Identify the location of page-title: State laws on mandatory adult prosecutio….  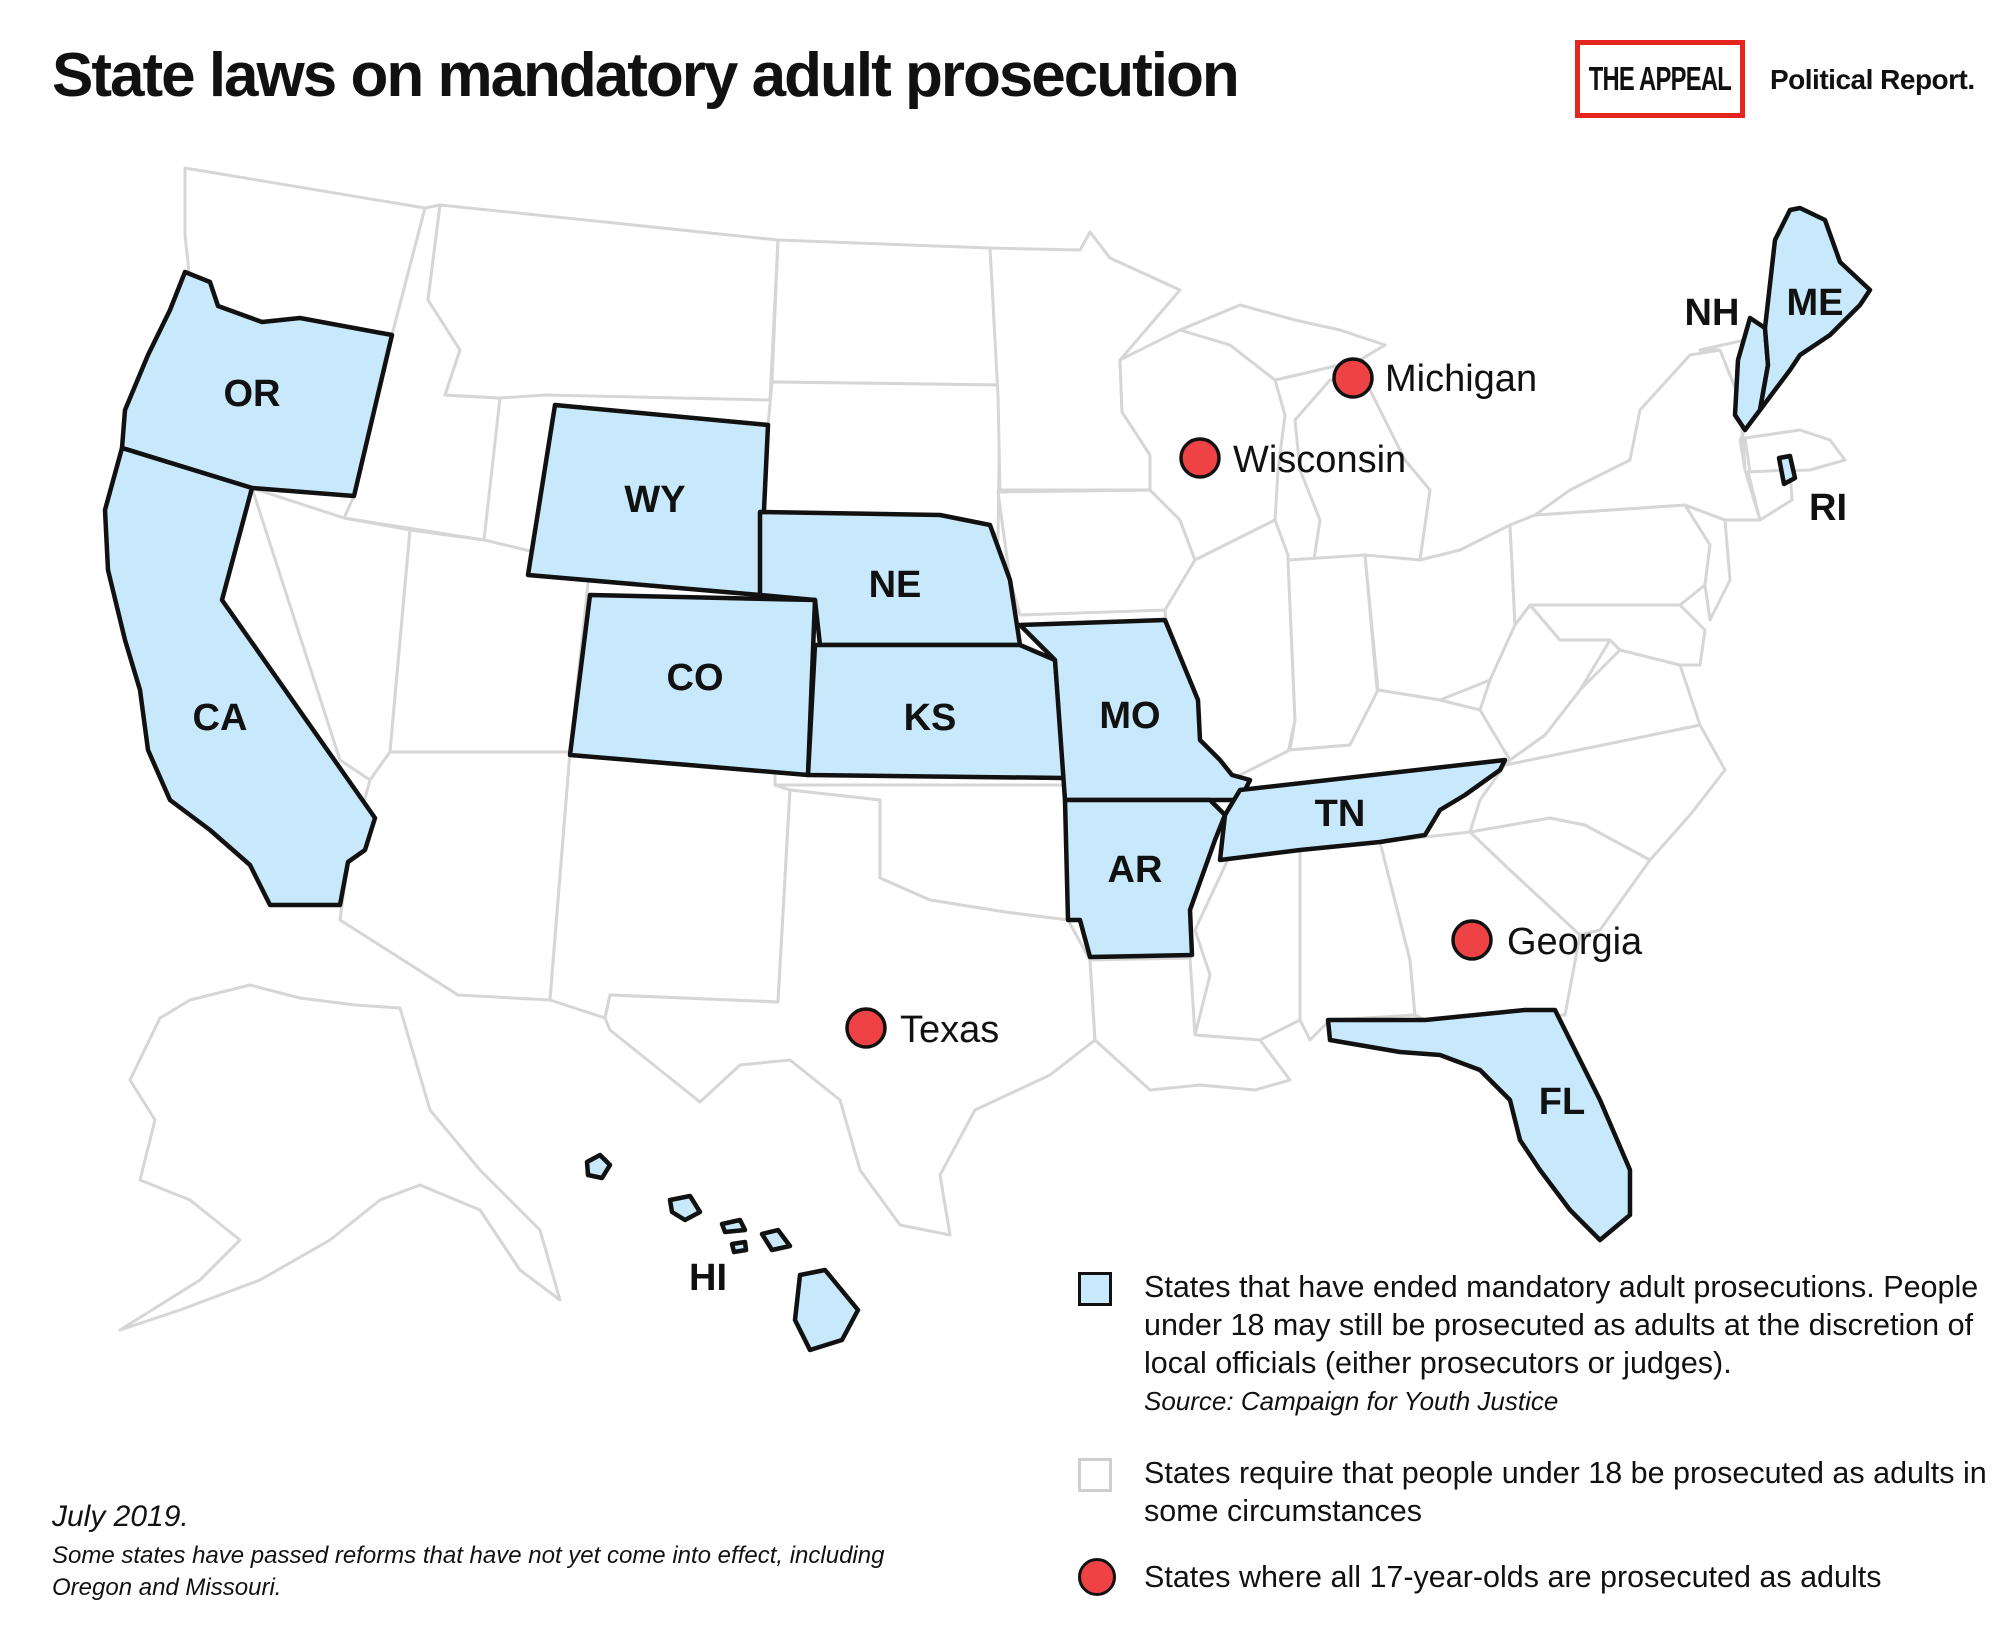
(646, 75).